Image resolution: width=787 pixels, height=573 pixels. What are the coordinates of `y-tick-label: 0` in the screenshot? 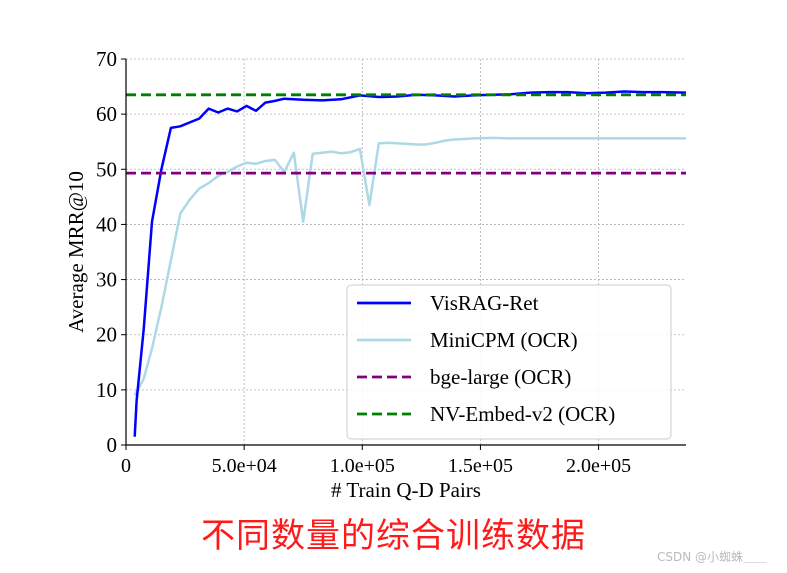 It's located at (112, 445).